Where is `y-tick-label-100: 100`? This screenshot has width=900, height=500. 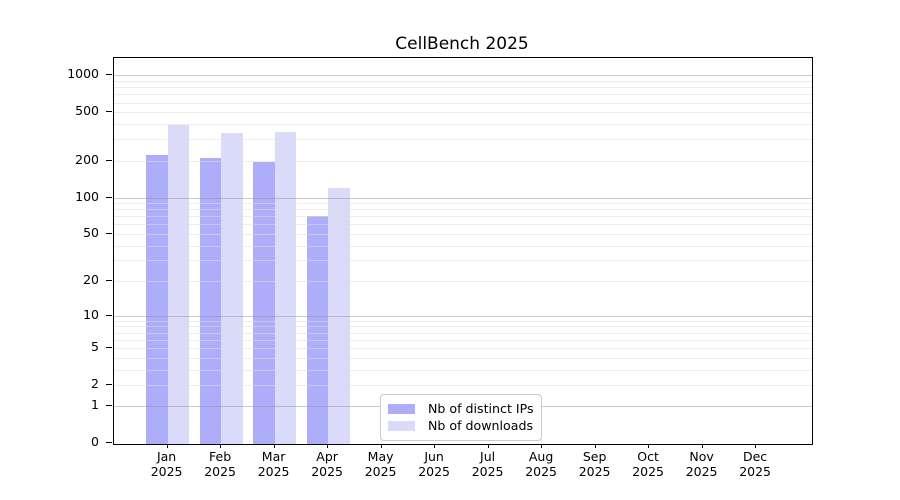
y-tick-label-100: 100 is located at coordinates (87, 196).